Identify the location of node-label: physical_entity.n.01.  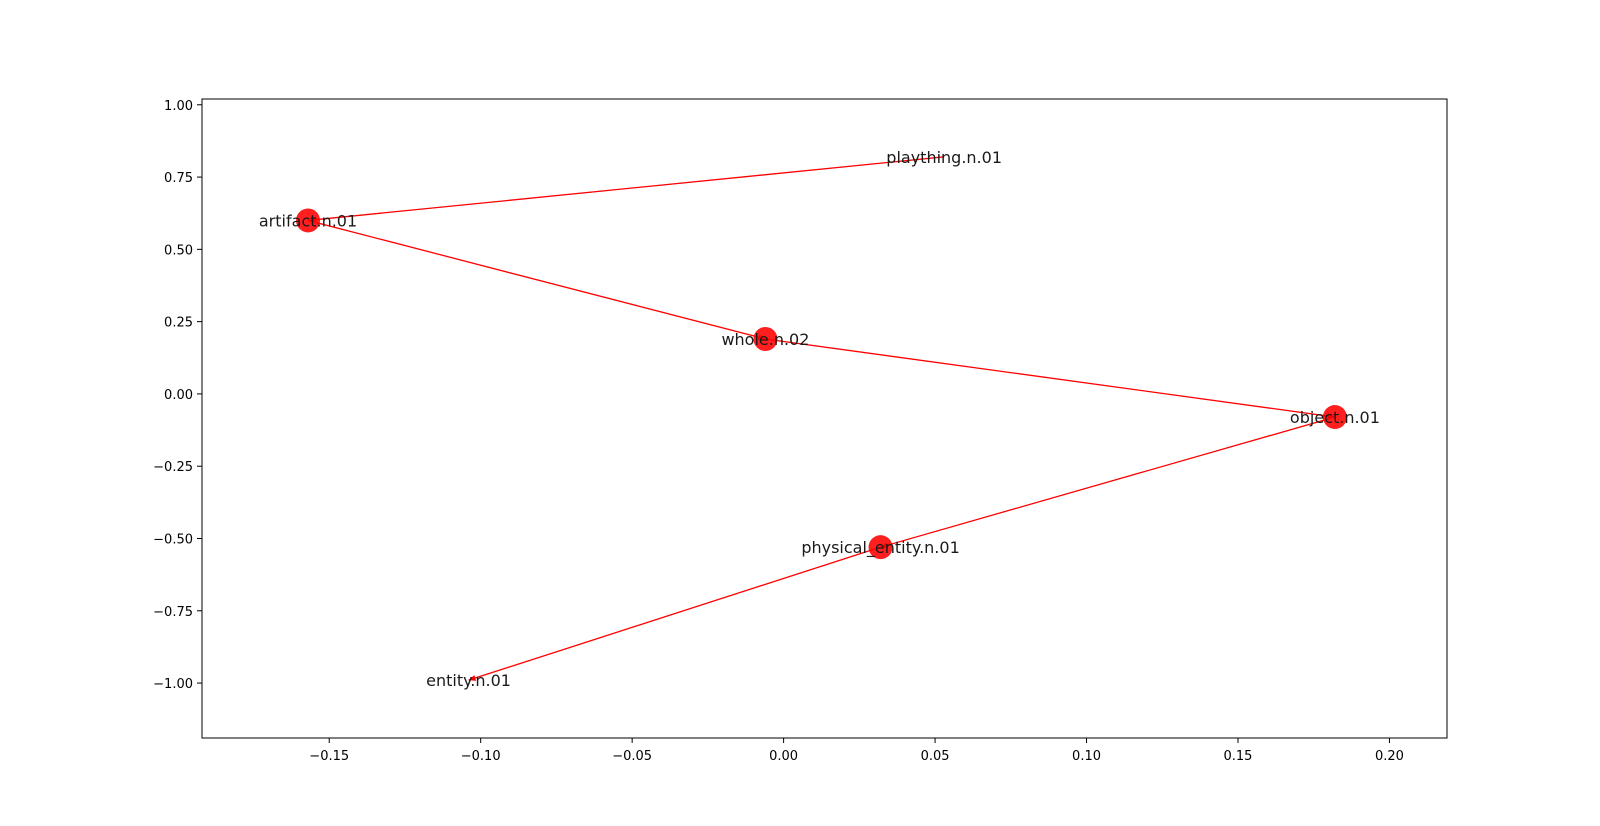
(880, 548).